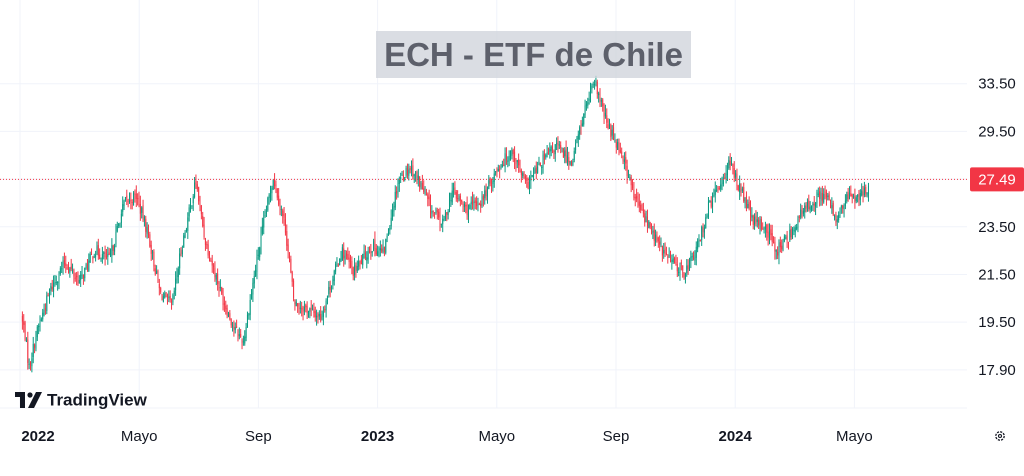  I want to click on time-axis: 2022 Mayo Sep 2023 Mayo Sep 2024 Mayo, so click(446, 436).